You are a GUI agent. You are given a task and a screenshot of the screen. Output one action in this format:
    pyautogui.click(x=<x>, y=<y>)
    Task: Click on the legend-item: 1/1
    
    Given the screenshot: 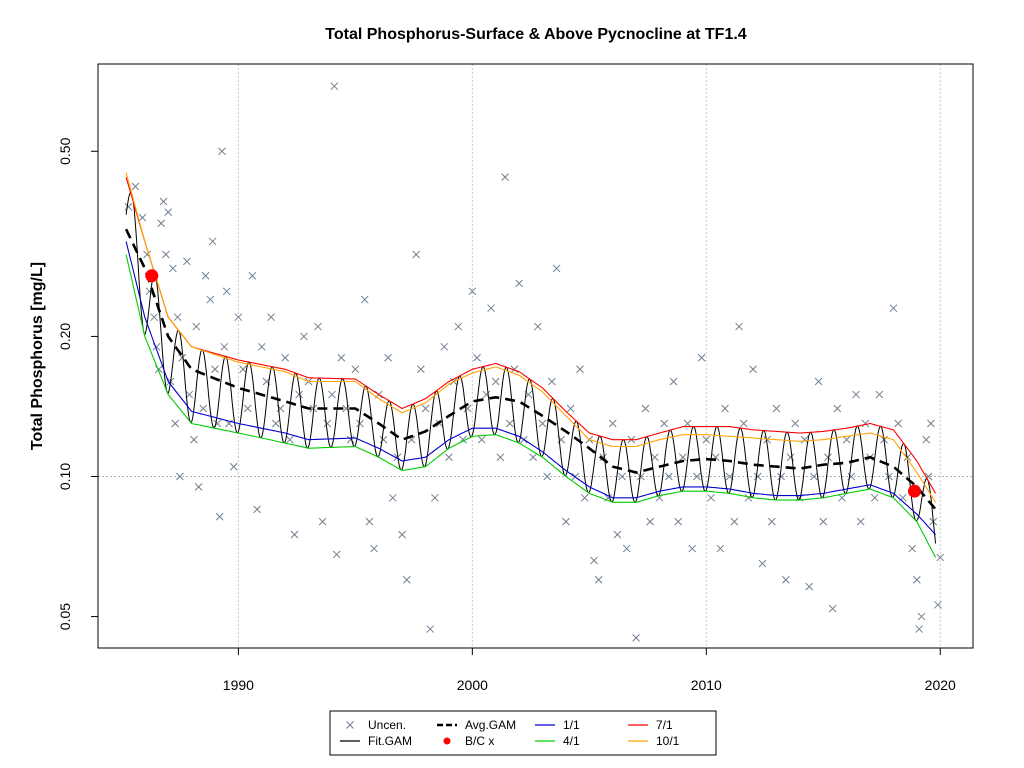 What is the action you would take?
    pyautogui.click(x=557, y=725)
    